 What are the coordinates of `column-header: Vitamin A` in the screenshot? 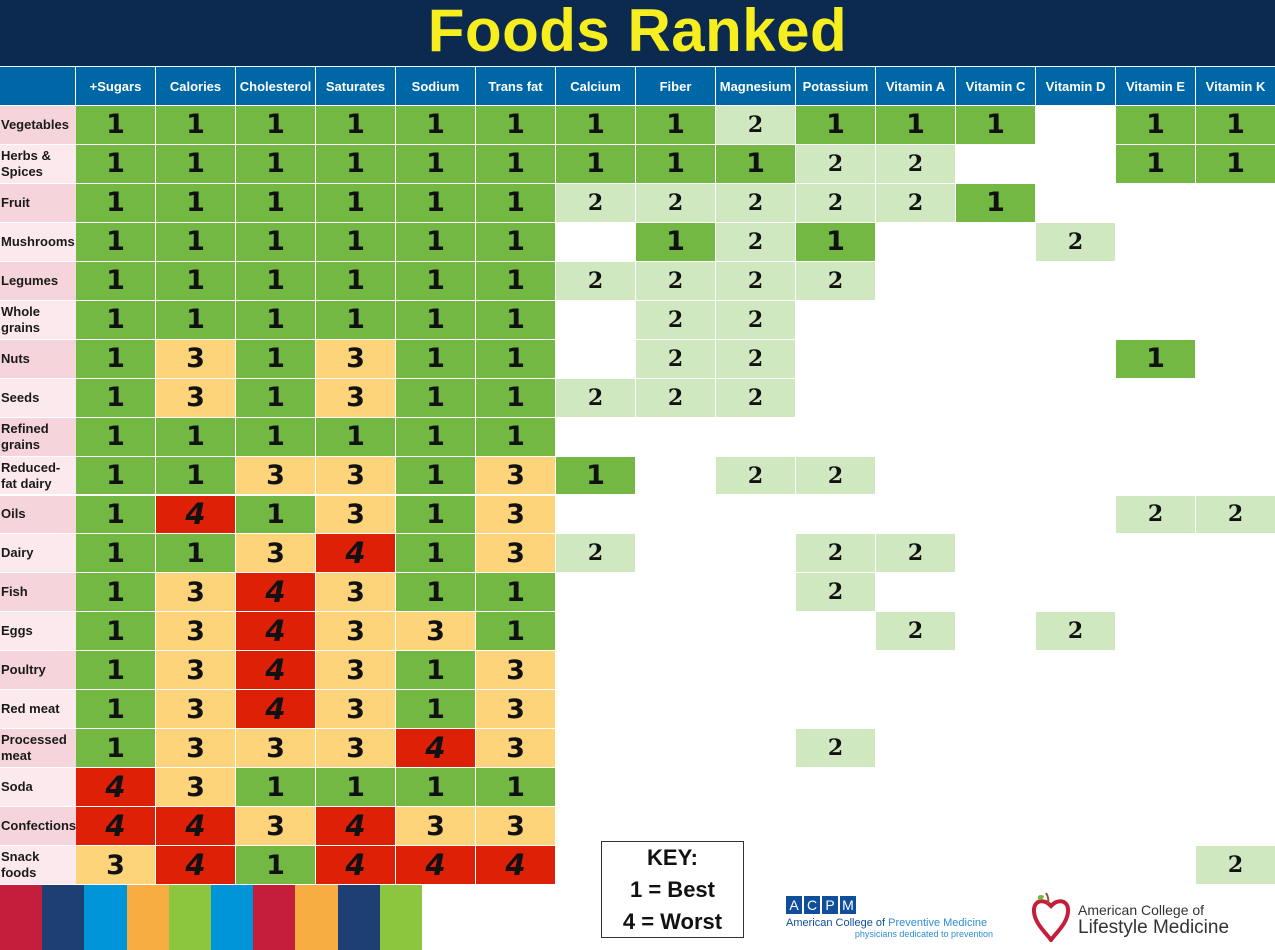 It's located at (916, 86).